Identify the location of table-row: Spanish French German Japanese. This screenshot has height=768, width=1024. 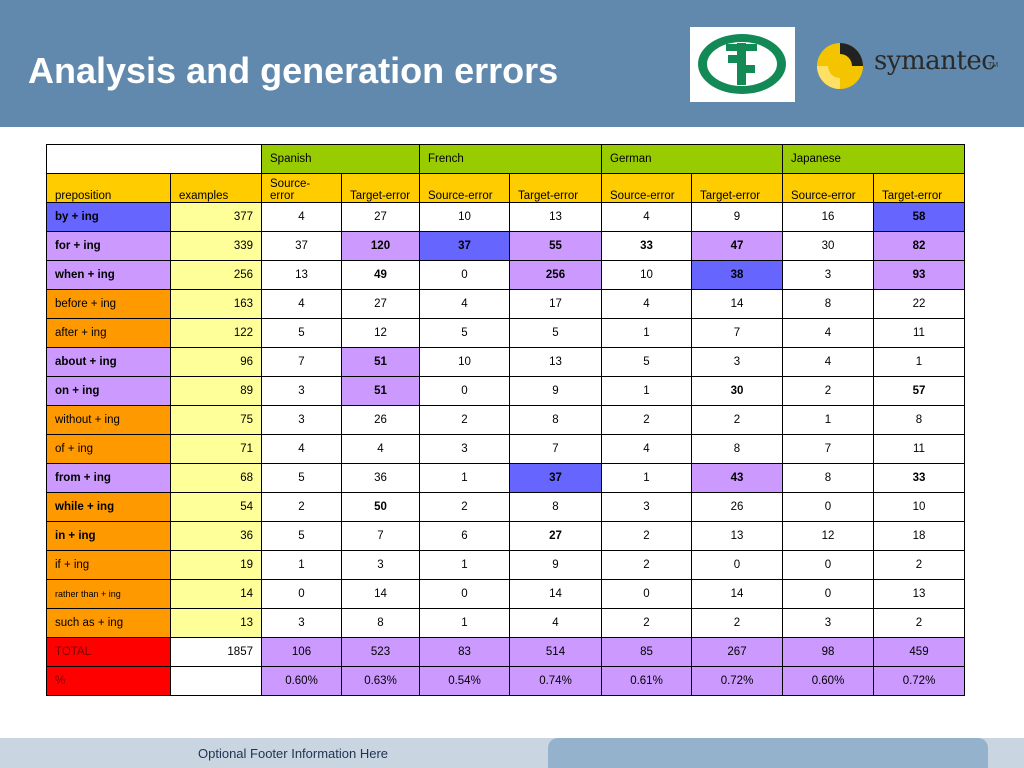
(505, 159).